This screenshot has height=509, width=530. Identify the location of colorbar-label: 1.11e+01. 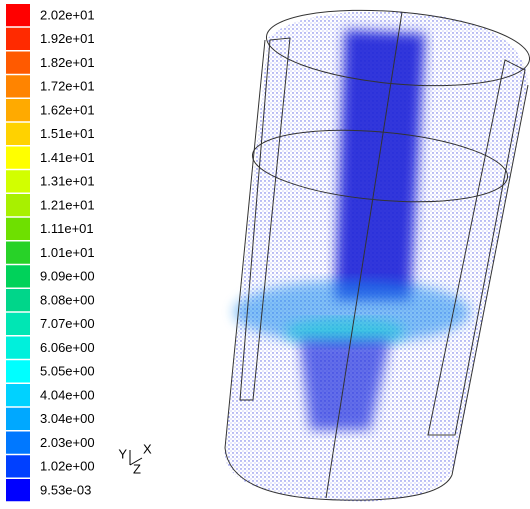
(67, 228).